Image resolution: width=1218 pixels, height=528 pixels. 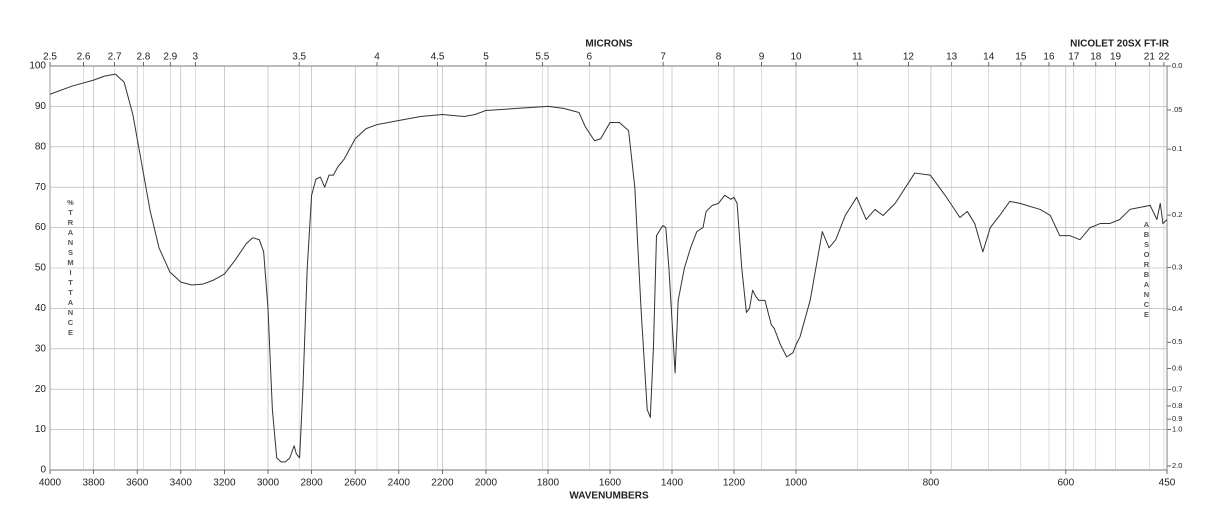 I want to click on x-tick-label: 1600, so click(x=610, y=483).